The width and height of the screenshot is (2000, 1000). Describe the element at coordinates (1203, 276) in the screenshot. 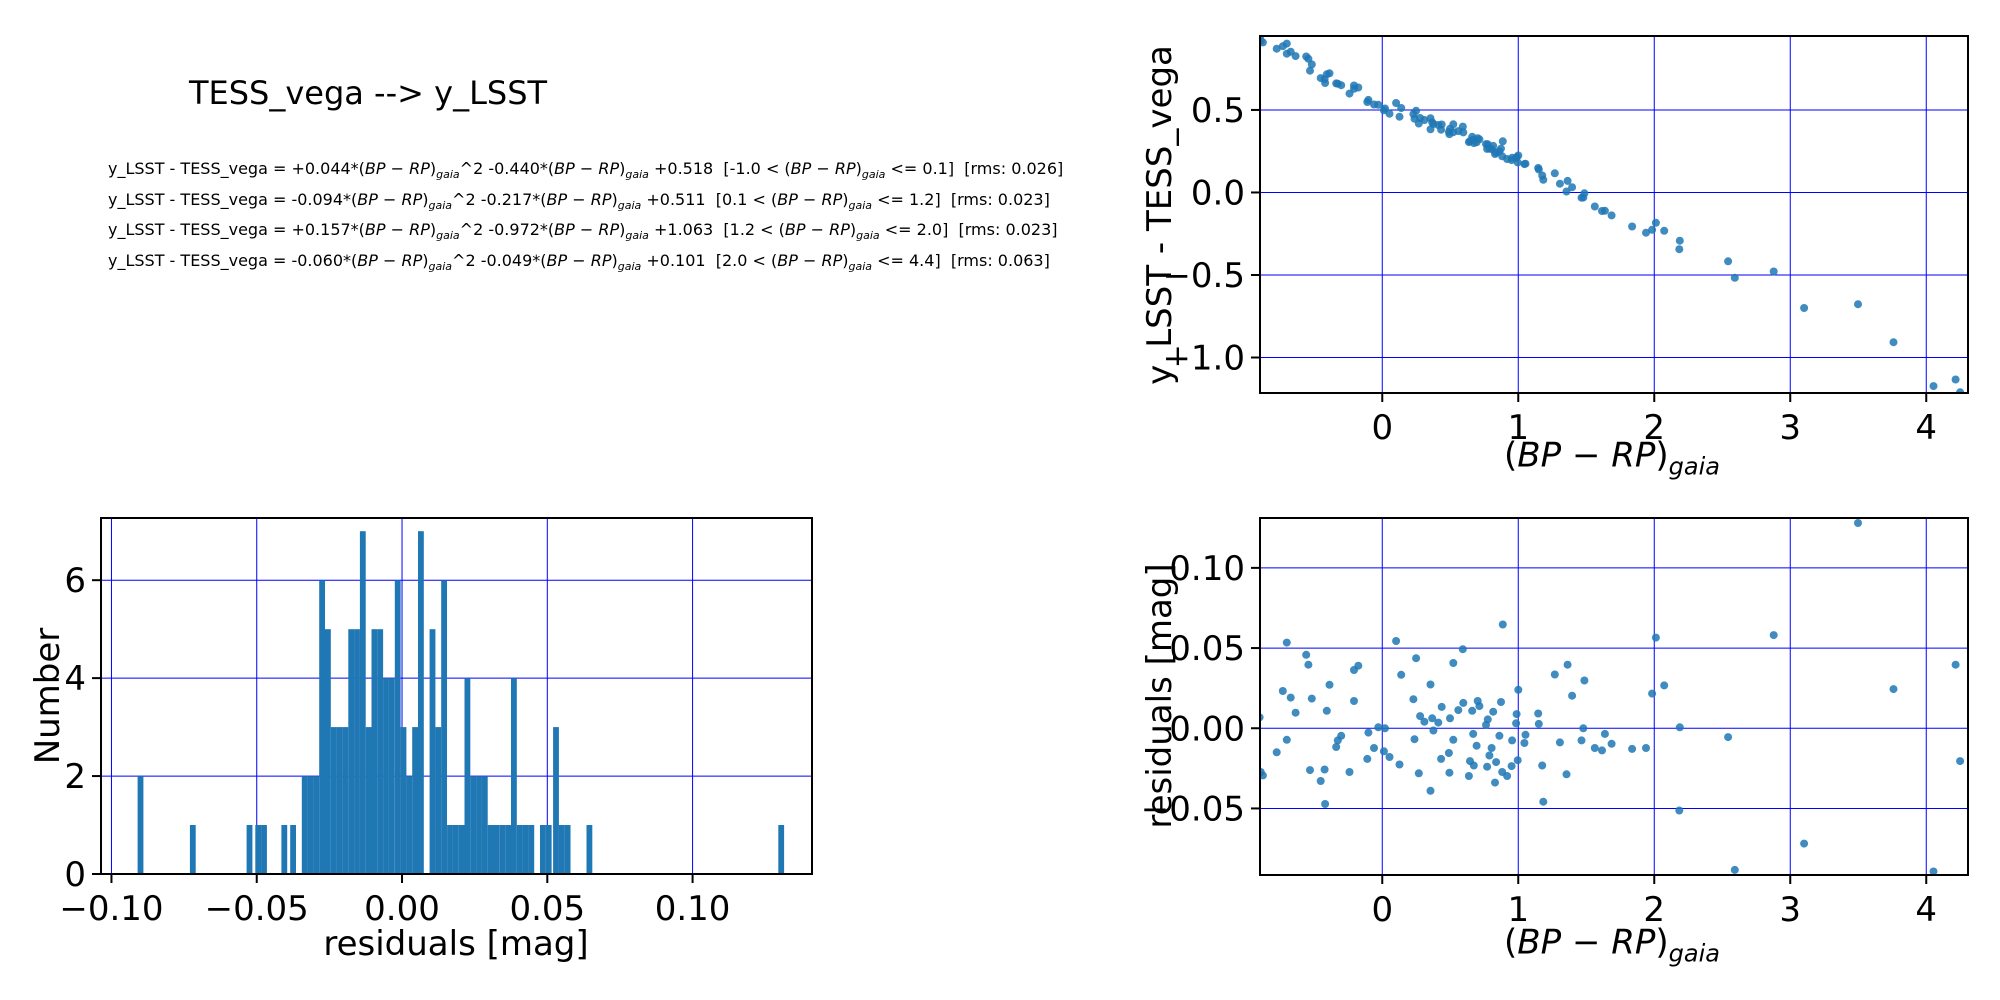

I see `svg-text: −0.5` at that location.